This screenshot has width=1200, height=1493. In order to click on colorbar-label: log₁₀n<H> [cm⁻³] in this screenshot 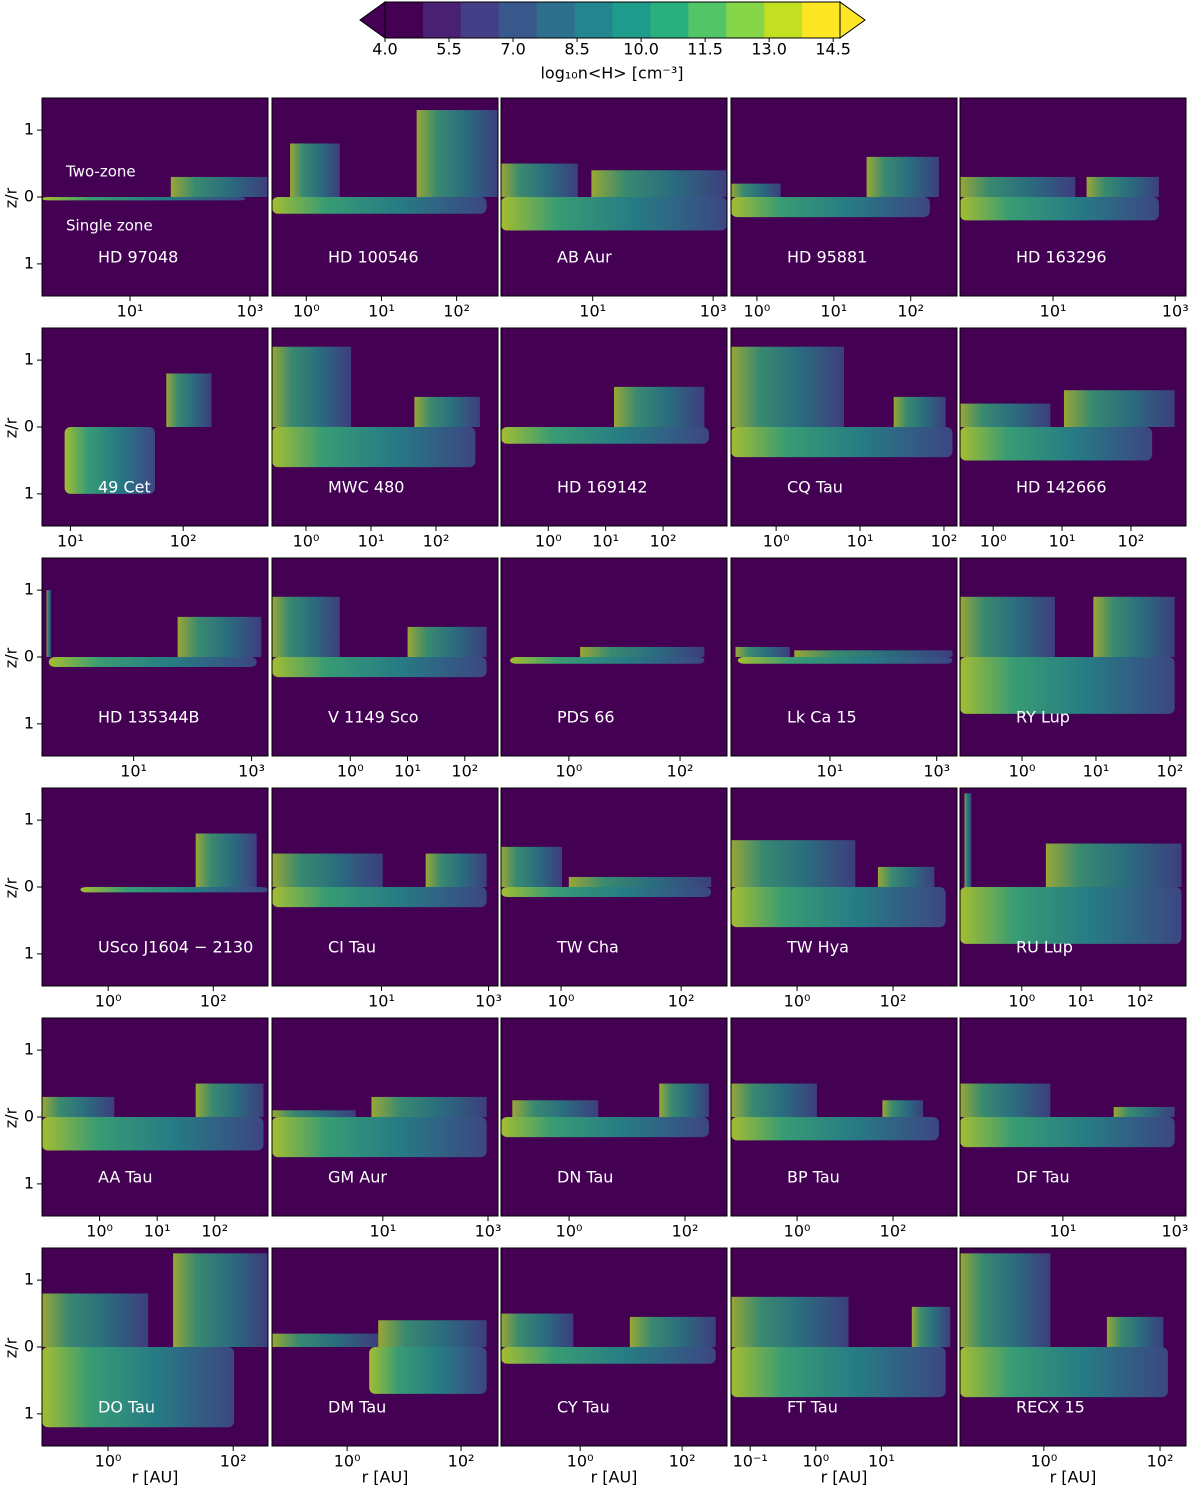, I will do `click(611, 73)`.